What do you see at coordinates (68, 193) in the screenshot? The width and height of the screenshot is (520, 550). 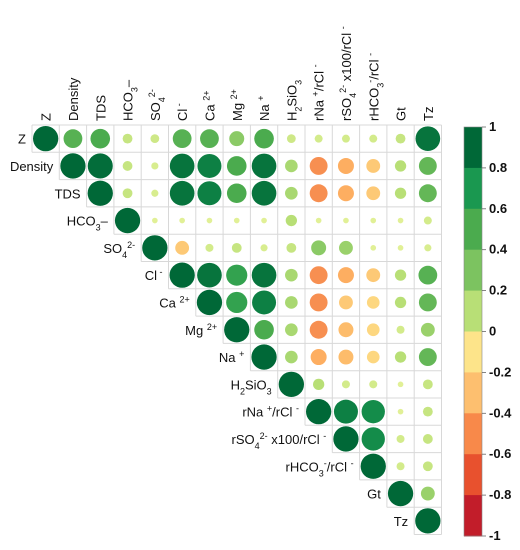 I see `row-label-2: TDS` at bounding box center [68, 193].